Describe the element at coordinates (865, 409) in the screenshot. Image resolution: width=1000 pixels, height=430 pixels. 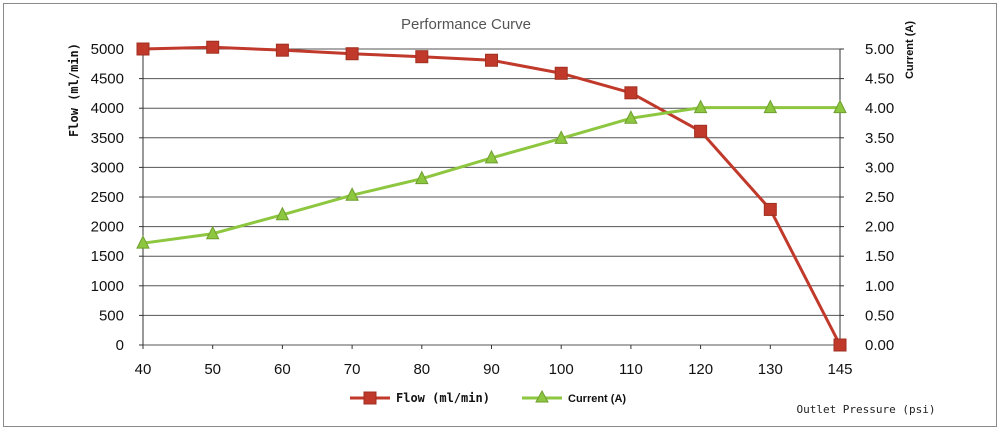
I see `x-axis-label: Outlet Pressure (psi)` at that location.